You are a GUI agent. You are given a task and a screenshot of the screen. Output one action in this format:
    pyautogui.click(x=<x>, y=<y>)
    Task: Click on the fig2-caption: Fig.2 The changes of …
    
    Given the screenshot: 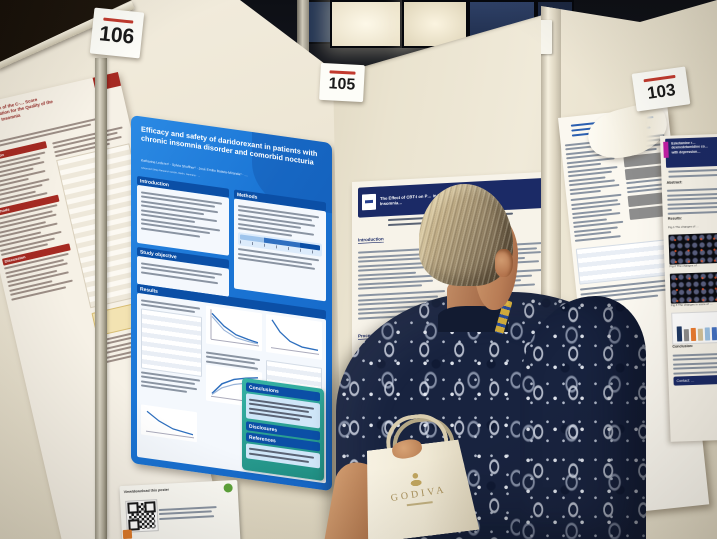 What is the action you would take?
    pyautogui.click(x=685, y=265)
    